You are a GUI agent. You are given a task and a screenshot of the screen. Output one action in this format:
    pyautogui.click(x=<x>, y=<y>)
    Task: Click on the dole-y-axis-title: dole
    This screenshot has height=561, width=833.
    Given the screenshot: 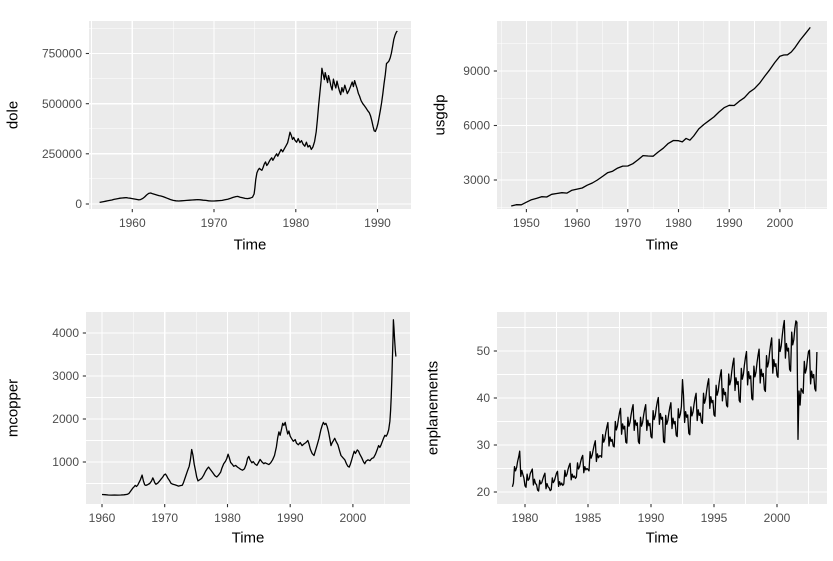 What is the action you would take?
    pyautogui.click(x=13, y=115)
    